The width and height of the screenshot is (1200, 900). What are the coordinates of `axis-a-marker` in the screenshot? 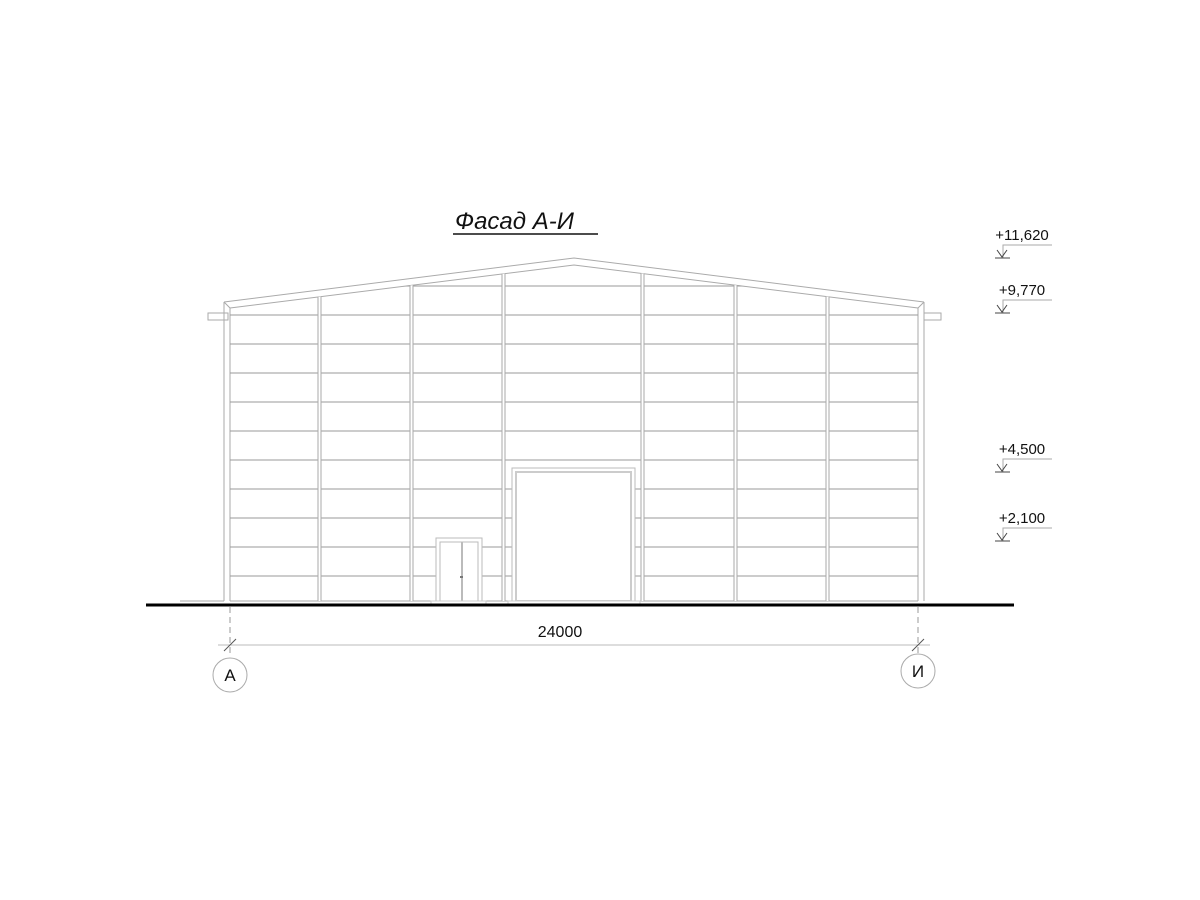 It's located at (230, 675).